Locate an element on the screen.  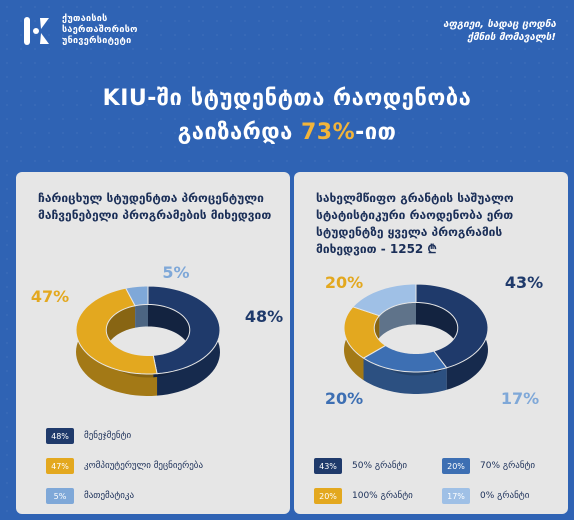
legend-item-2: 20% 100% გრანტი is located at coordinates (363, 496).